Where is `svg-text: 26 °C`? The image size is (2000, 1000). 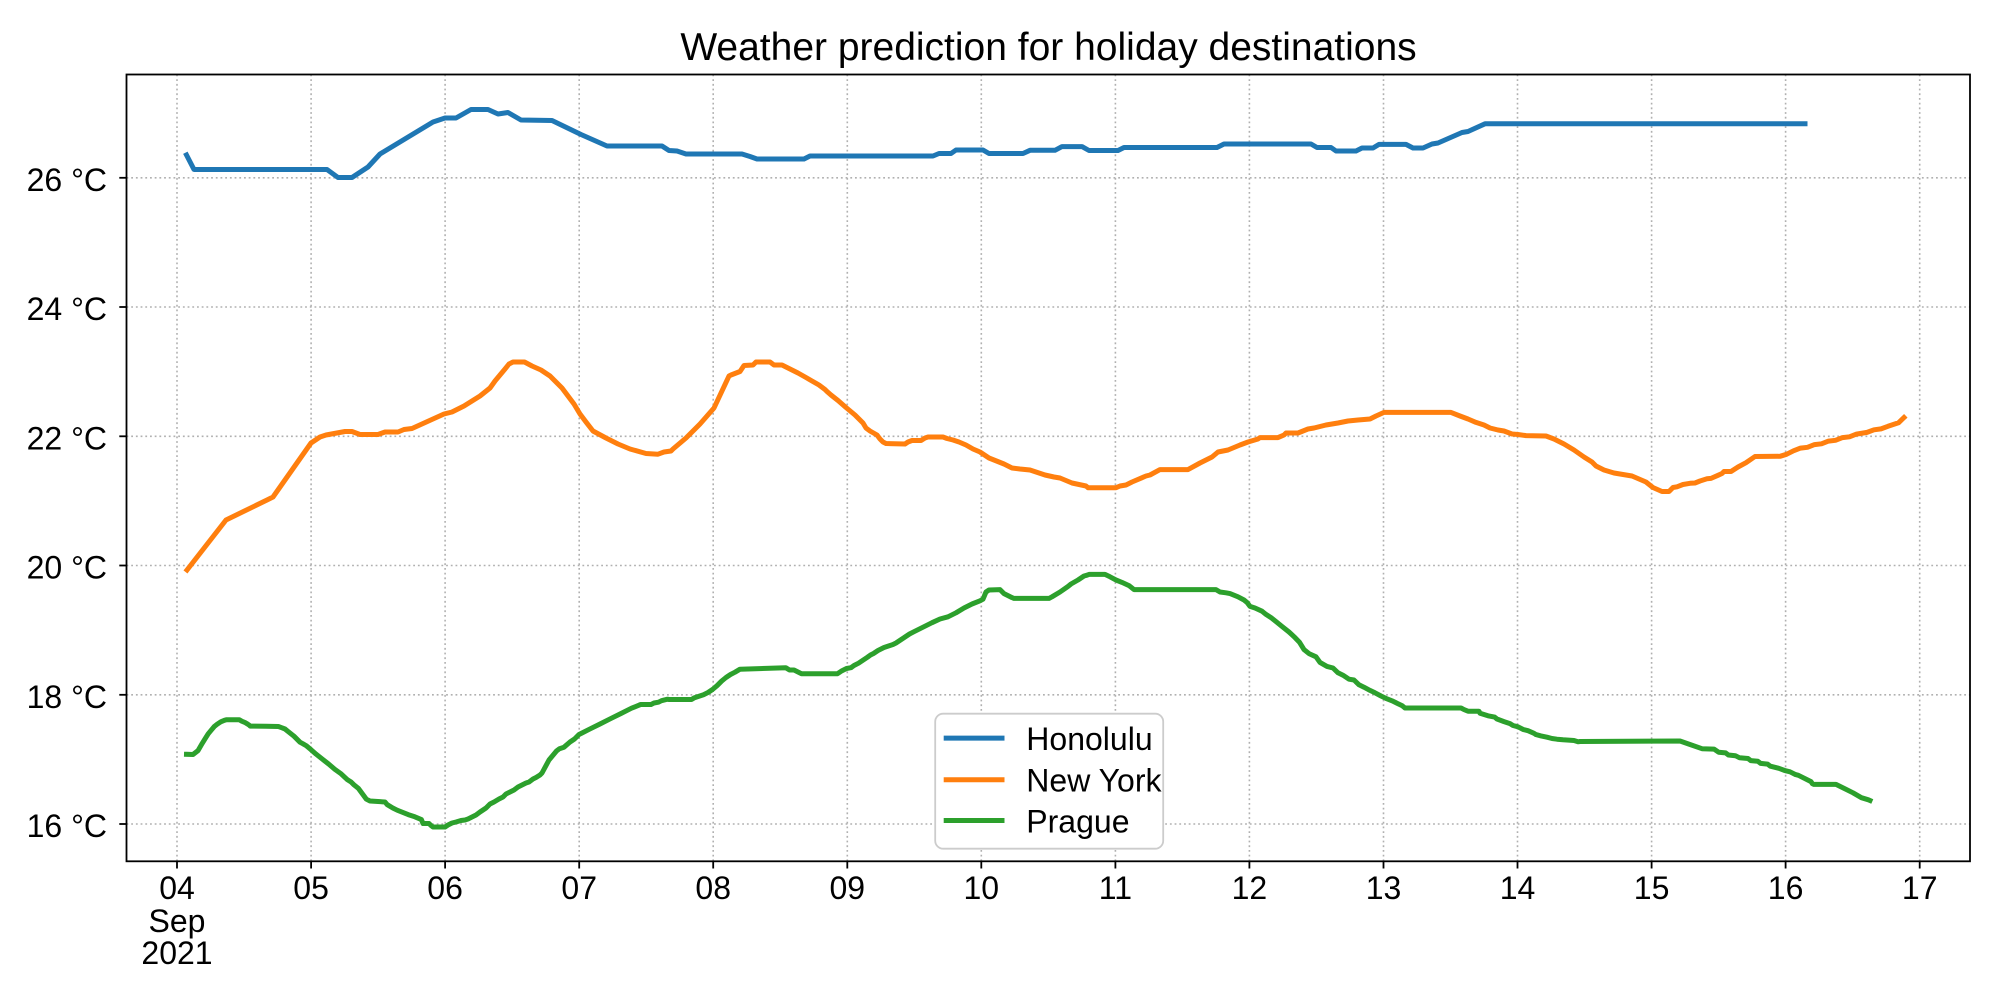
svg-text: 26 °C is located at coordinates (67, 180).